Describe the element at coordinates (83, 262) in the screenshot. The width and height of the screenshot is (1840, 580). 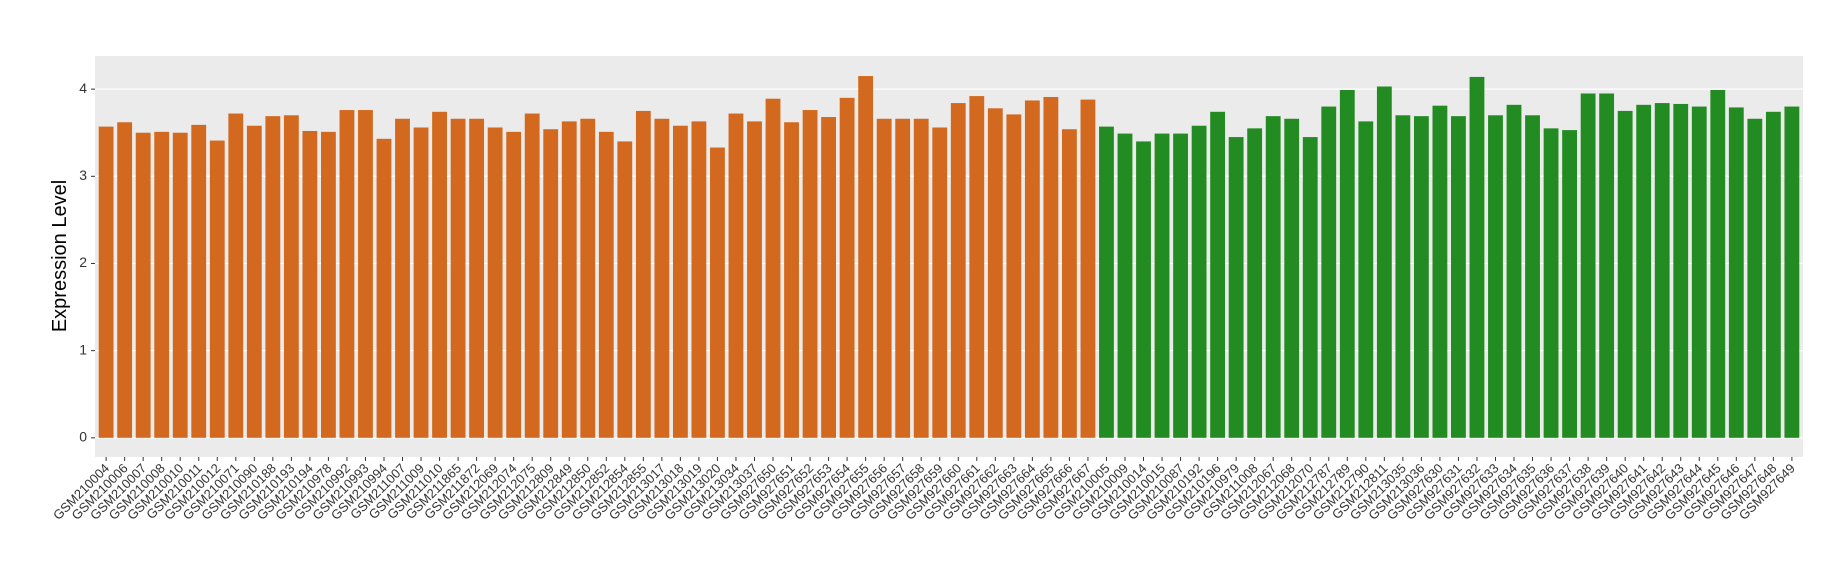
I see `y-tick-label: 2` at that location.